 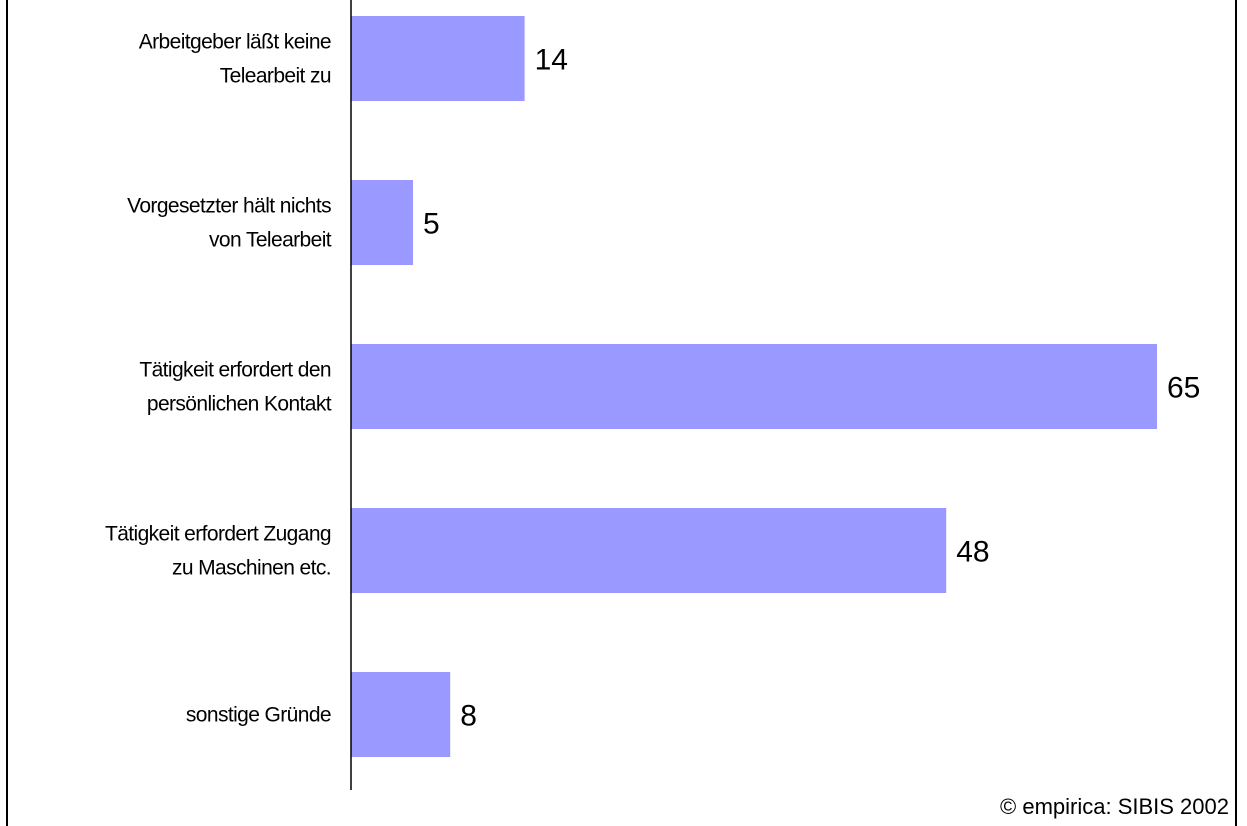 What do you see at coordinates (551, 60) in the screenshot?
I see `value-label-1: 14` at bounding box center [551, 60].